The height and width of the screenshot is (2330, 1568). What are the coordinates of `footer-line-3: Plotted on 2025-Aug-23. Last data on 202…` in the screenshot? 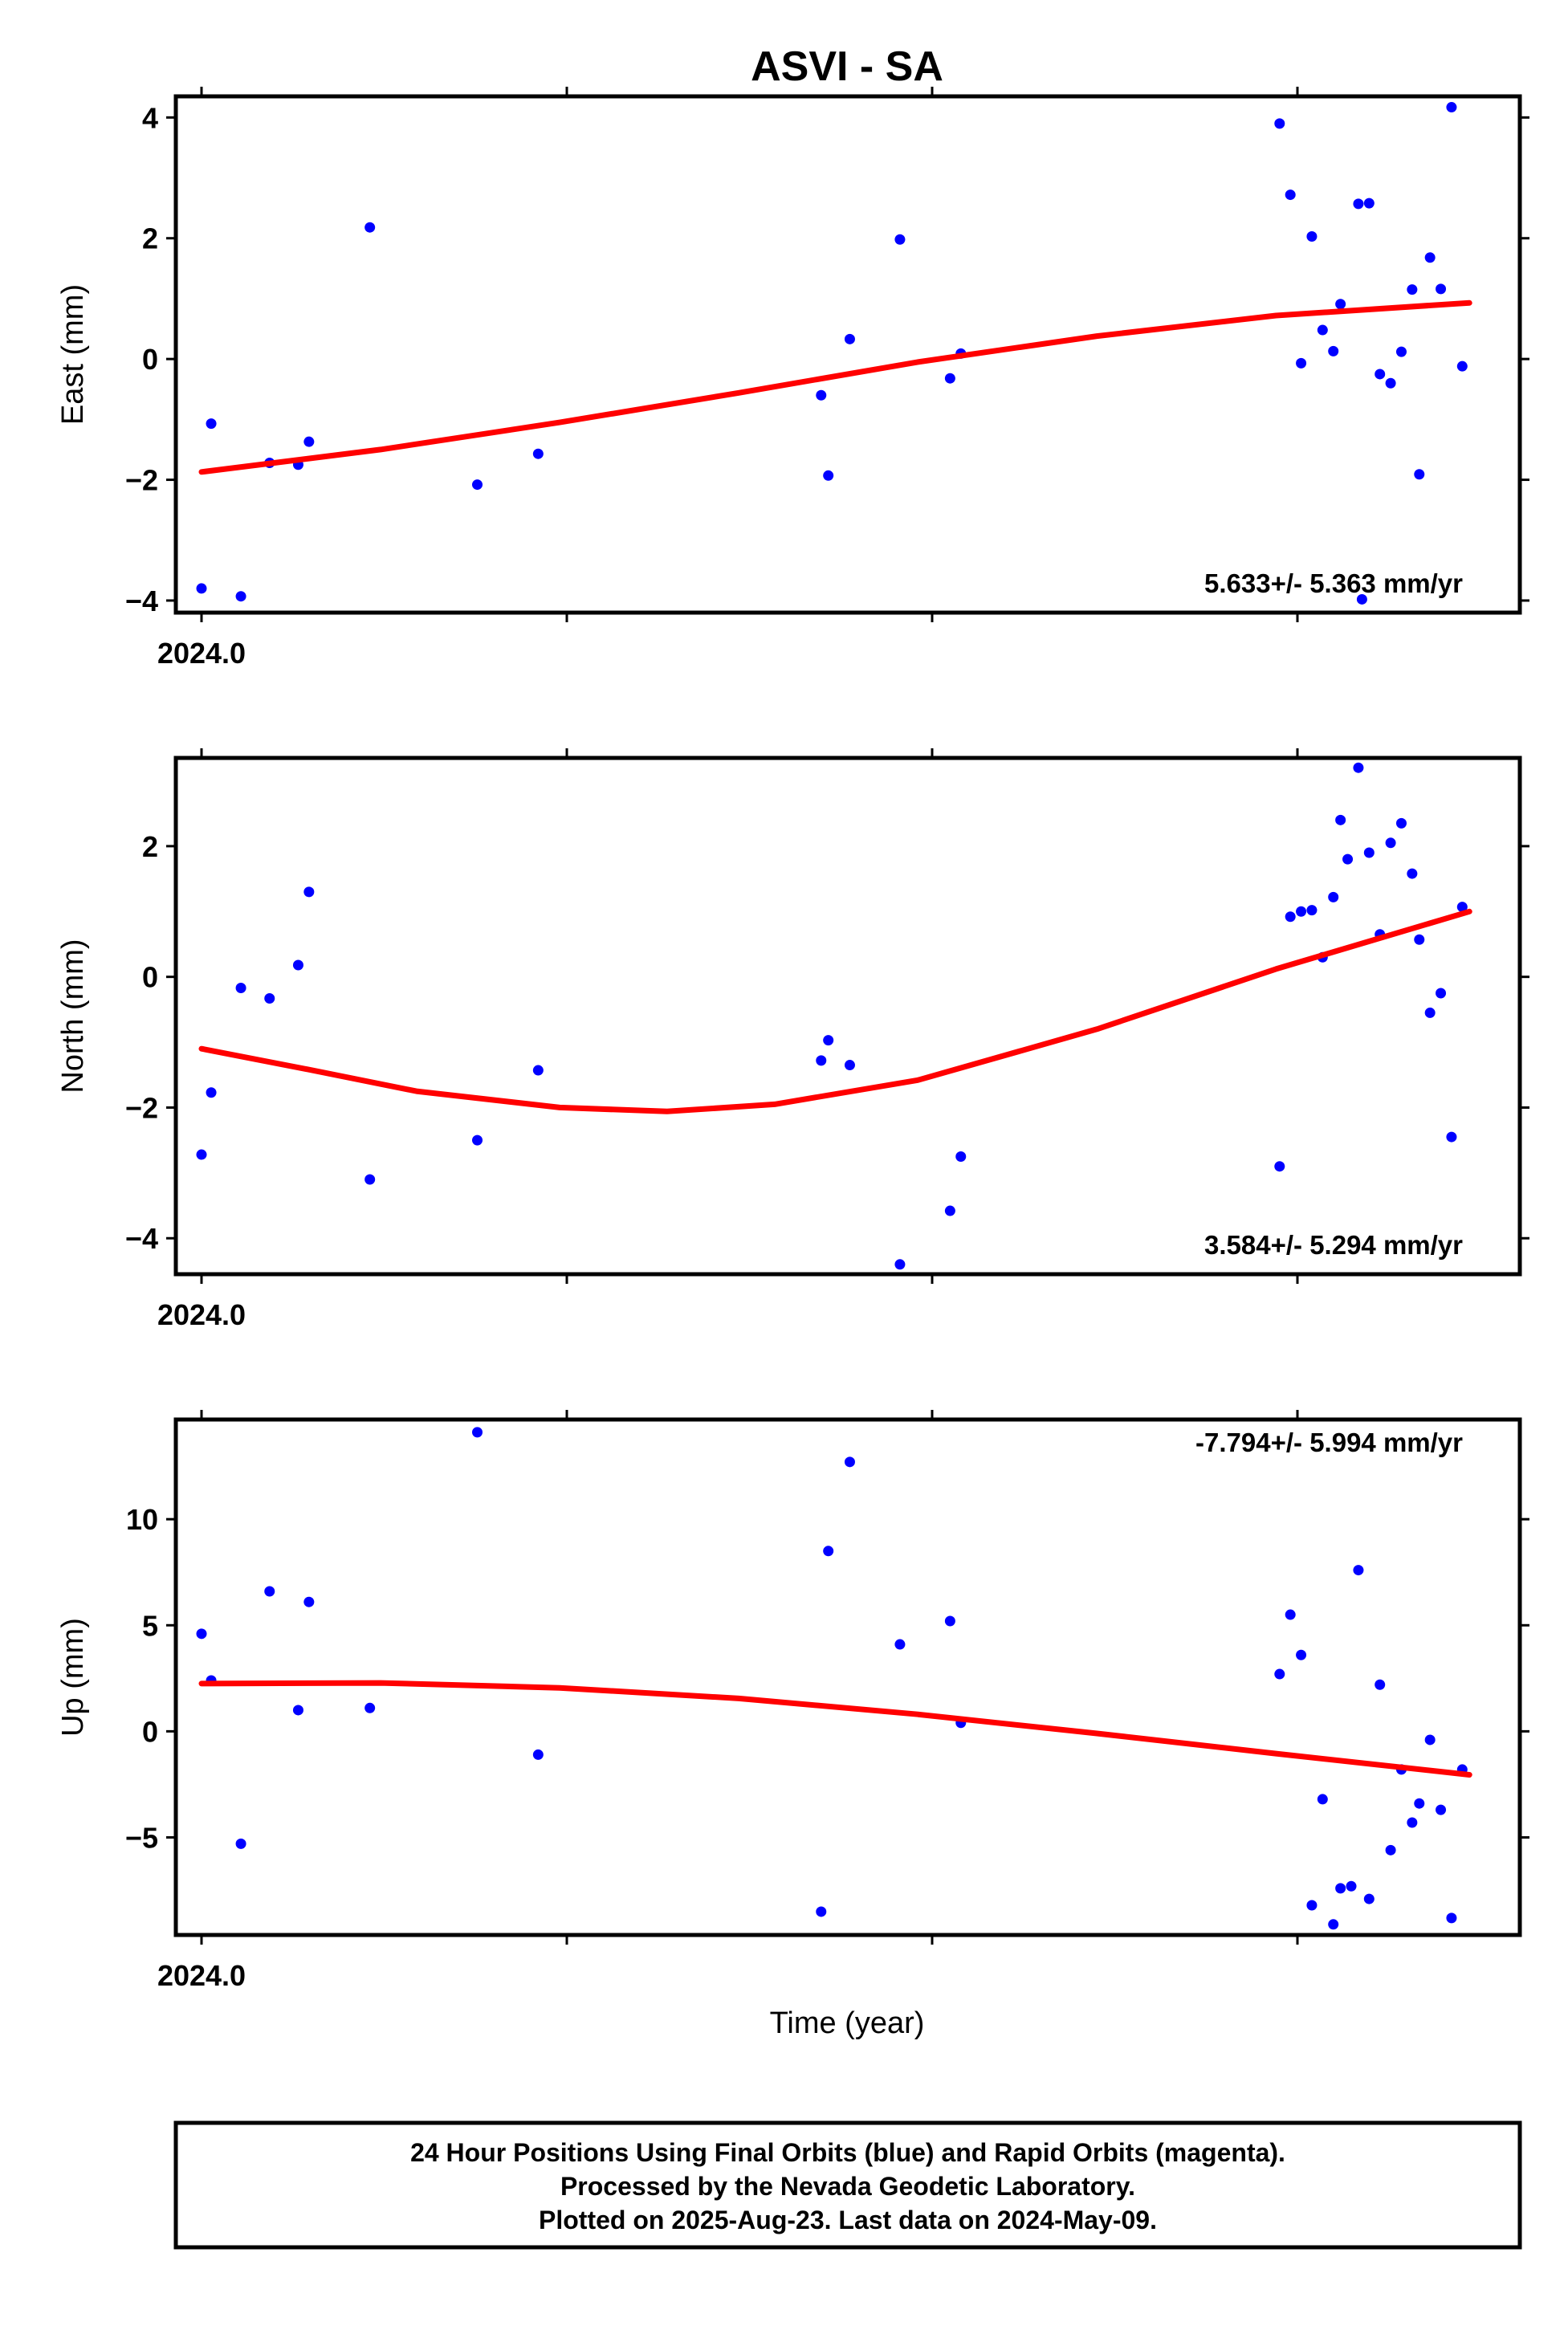 It's located at (848, 2220).